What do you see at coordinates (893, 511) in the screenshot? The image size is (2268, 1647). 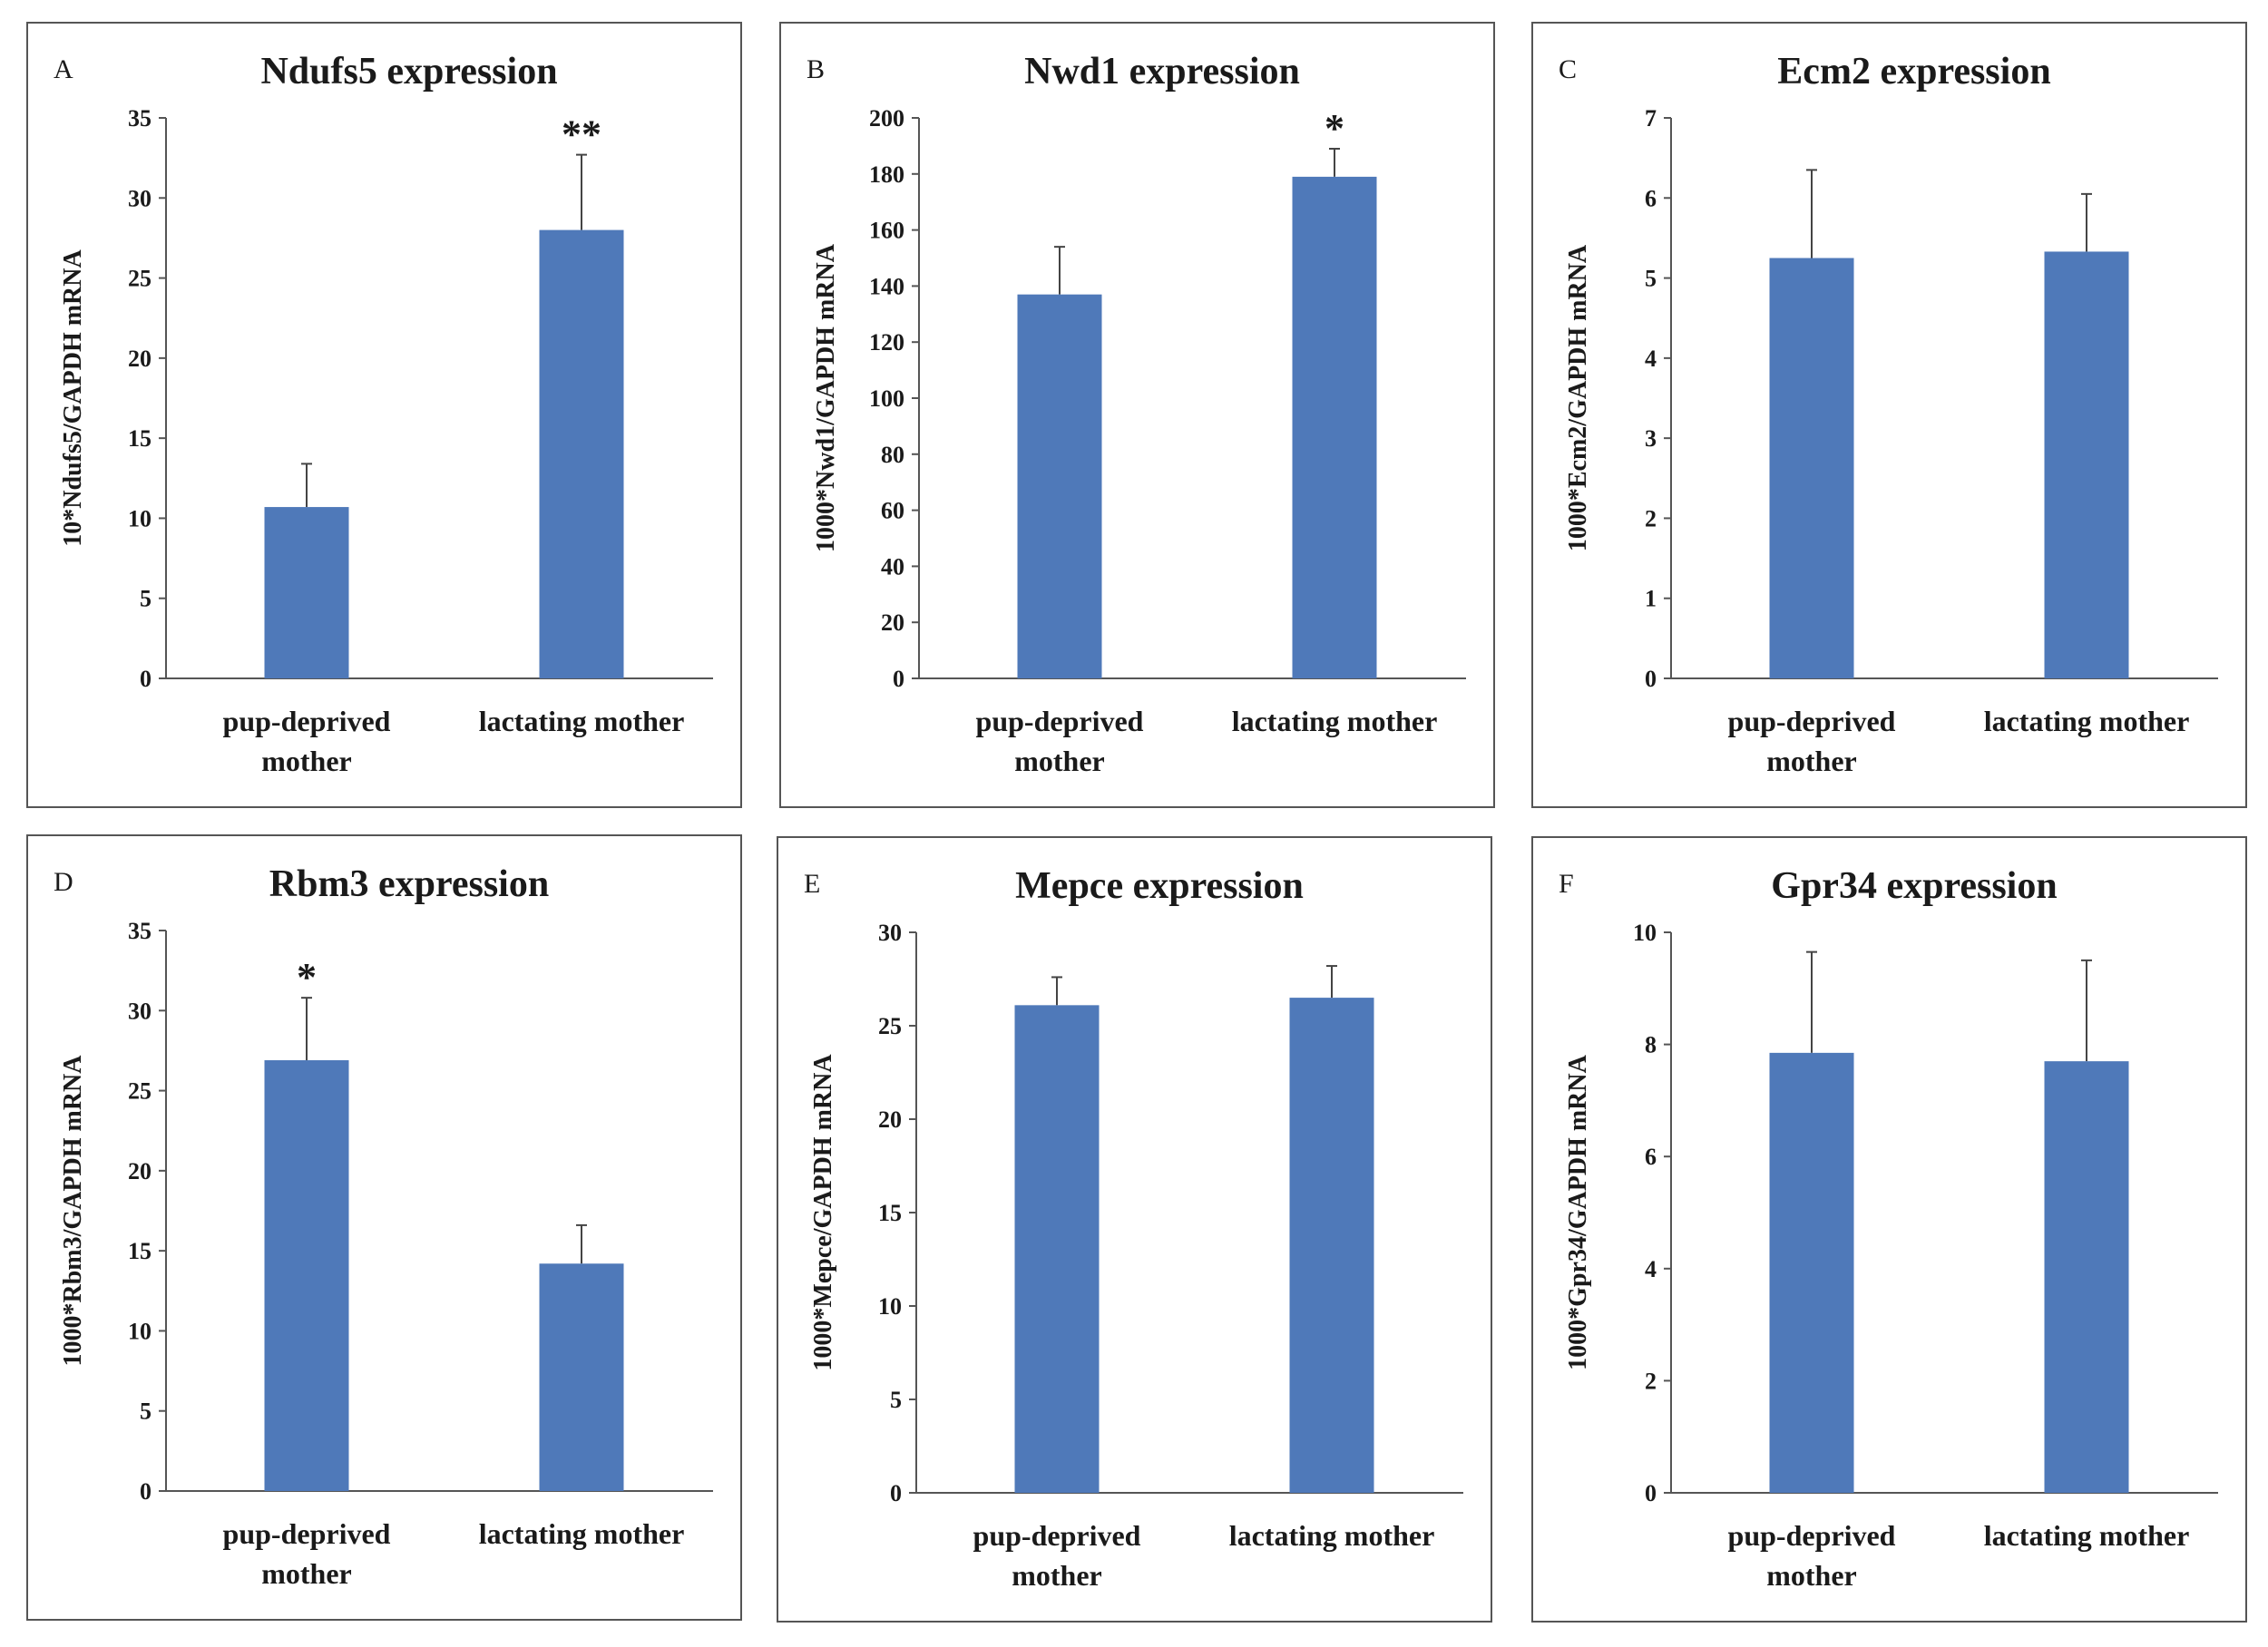 I see `y-tick-label: 60` at bounding box center [893, 511].